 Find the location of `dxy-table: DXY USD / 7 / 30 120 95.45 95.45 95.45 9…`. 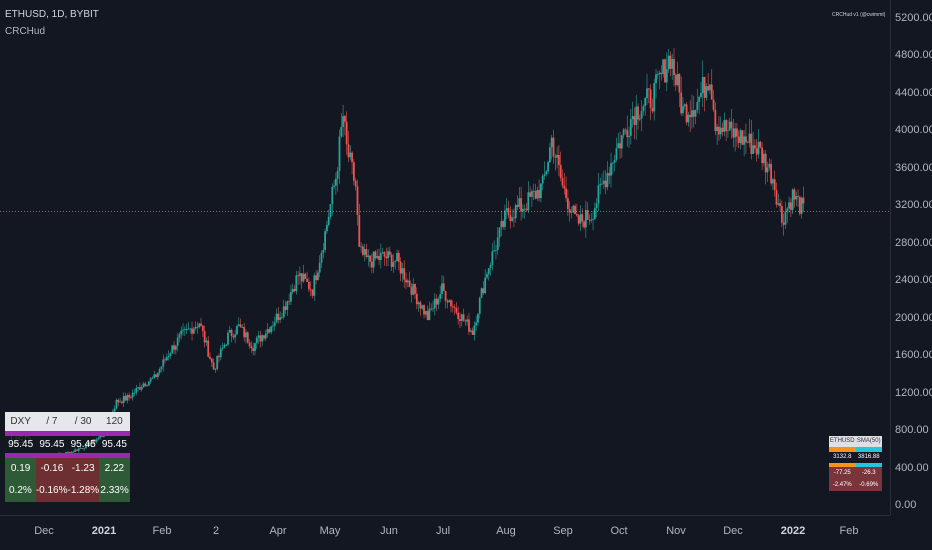

dxy-table: DXY USD / 7 / 30 120 95.45 95.45 95.45 9… is located at coordinates (67, 457).